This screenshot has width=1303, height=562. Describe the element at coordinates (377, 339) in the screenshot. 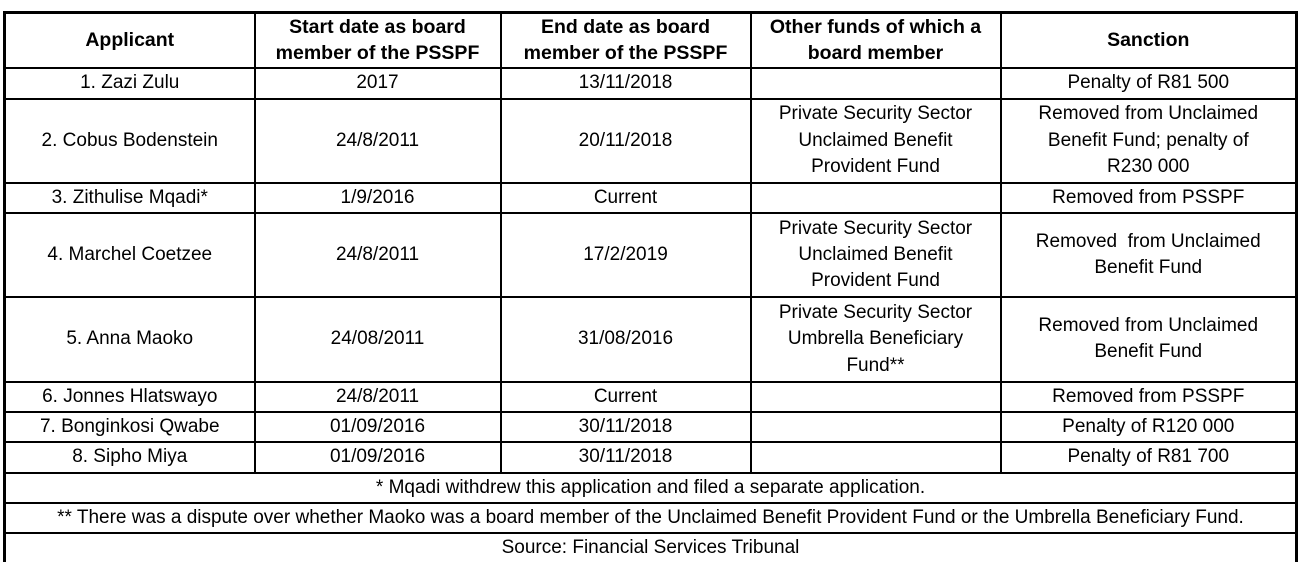

I see `cell-start-date: 24/08/2011` at that location.